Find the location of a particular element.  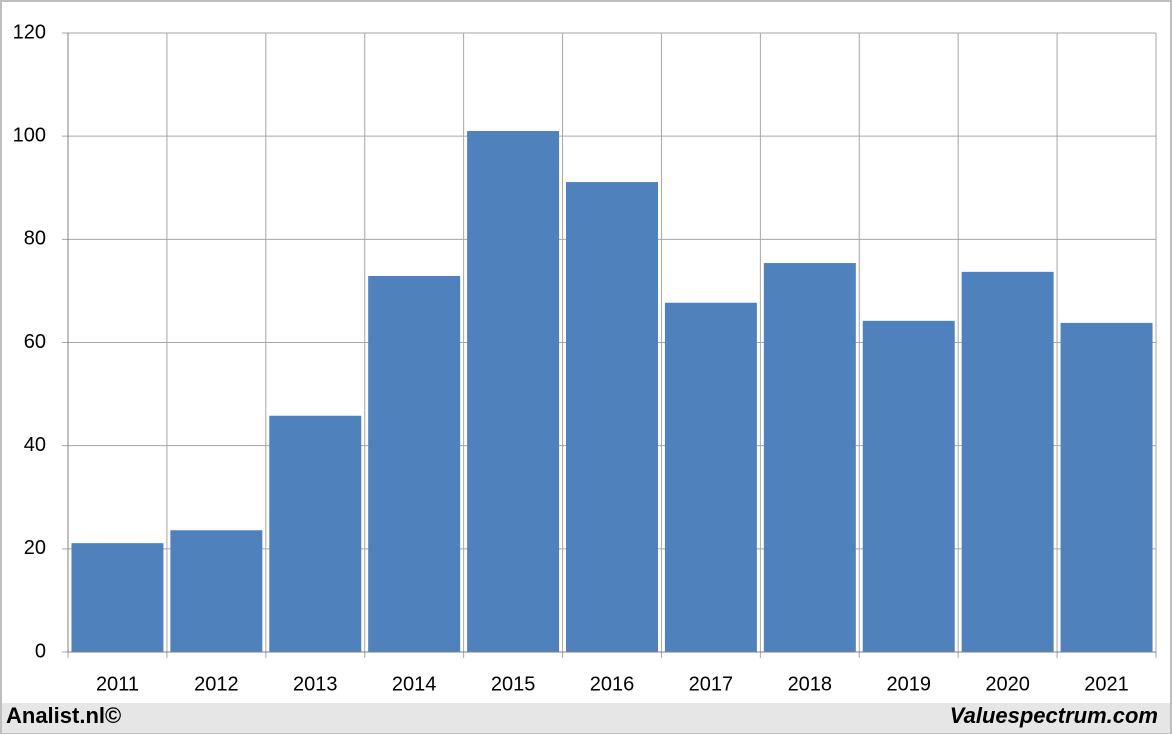

x-tick-label: 2014 is located at coordinates (414, 684).